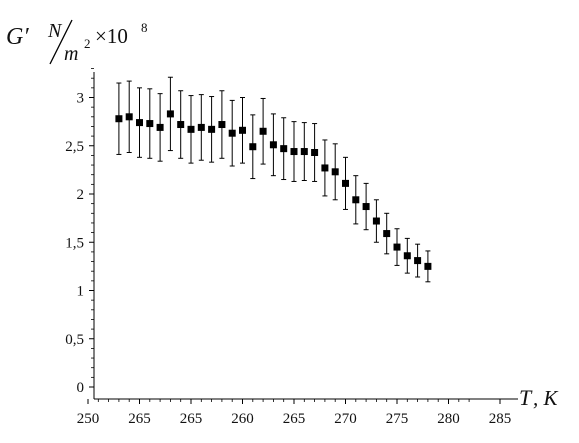  What do you see at coordinates (526, 397) in the screenshot?
I see `x-axis-symbol: T` at bounding box center [526, 397].